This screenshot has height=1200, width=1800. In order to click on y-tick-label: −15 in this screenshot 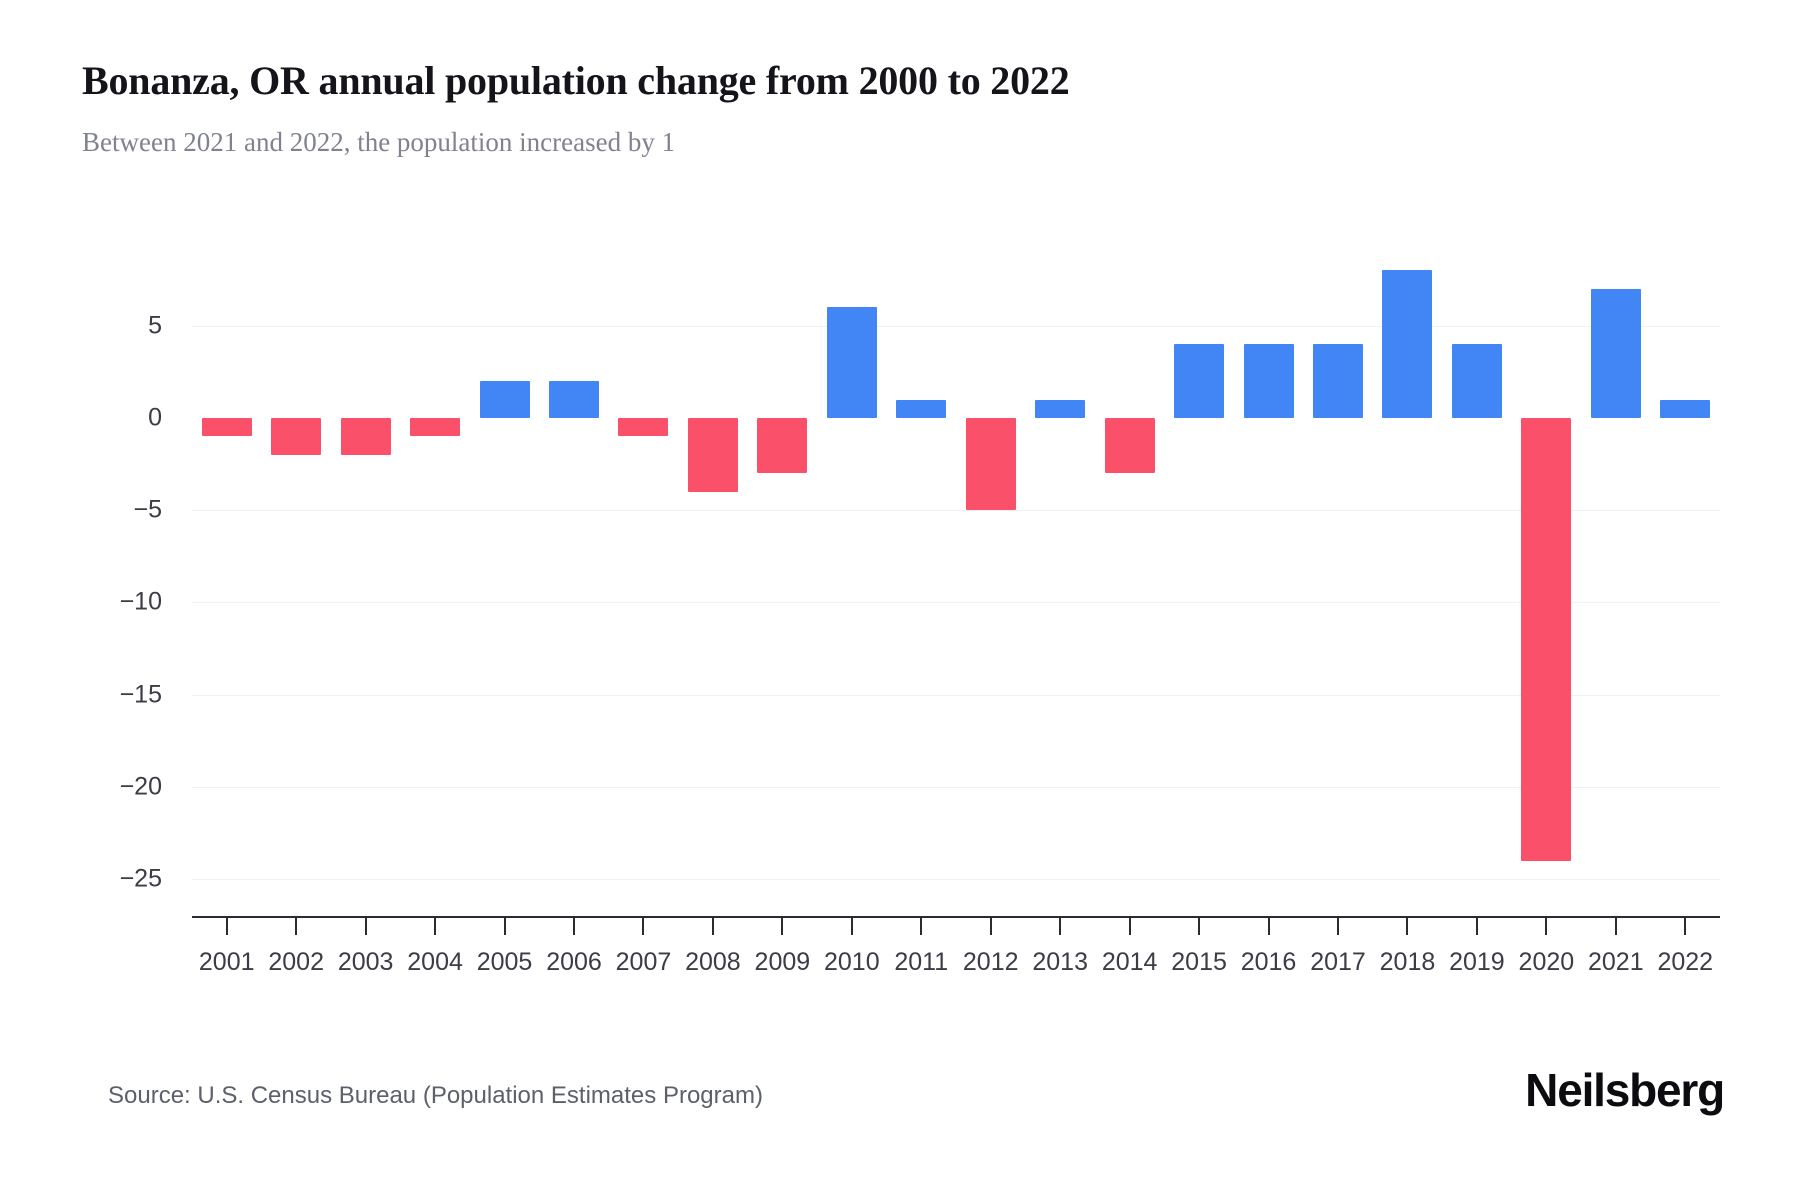, I will do `click(140, 694)`.